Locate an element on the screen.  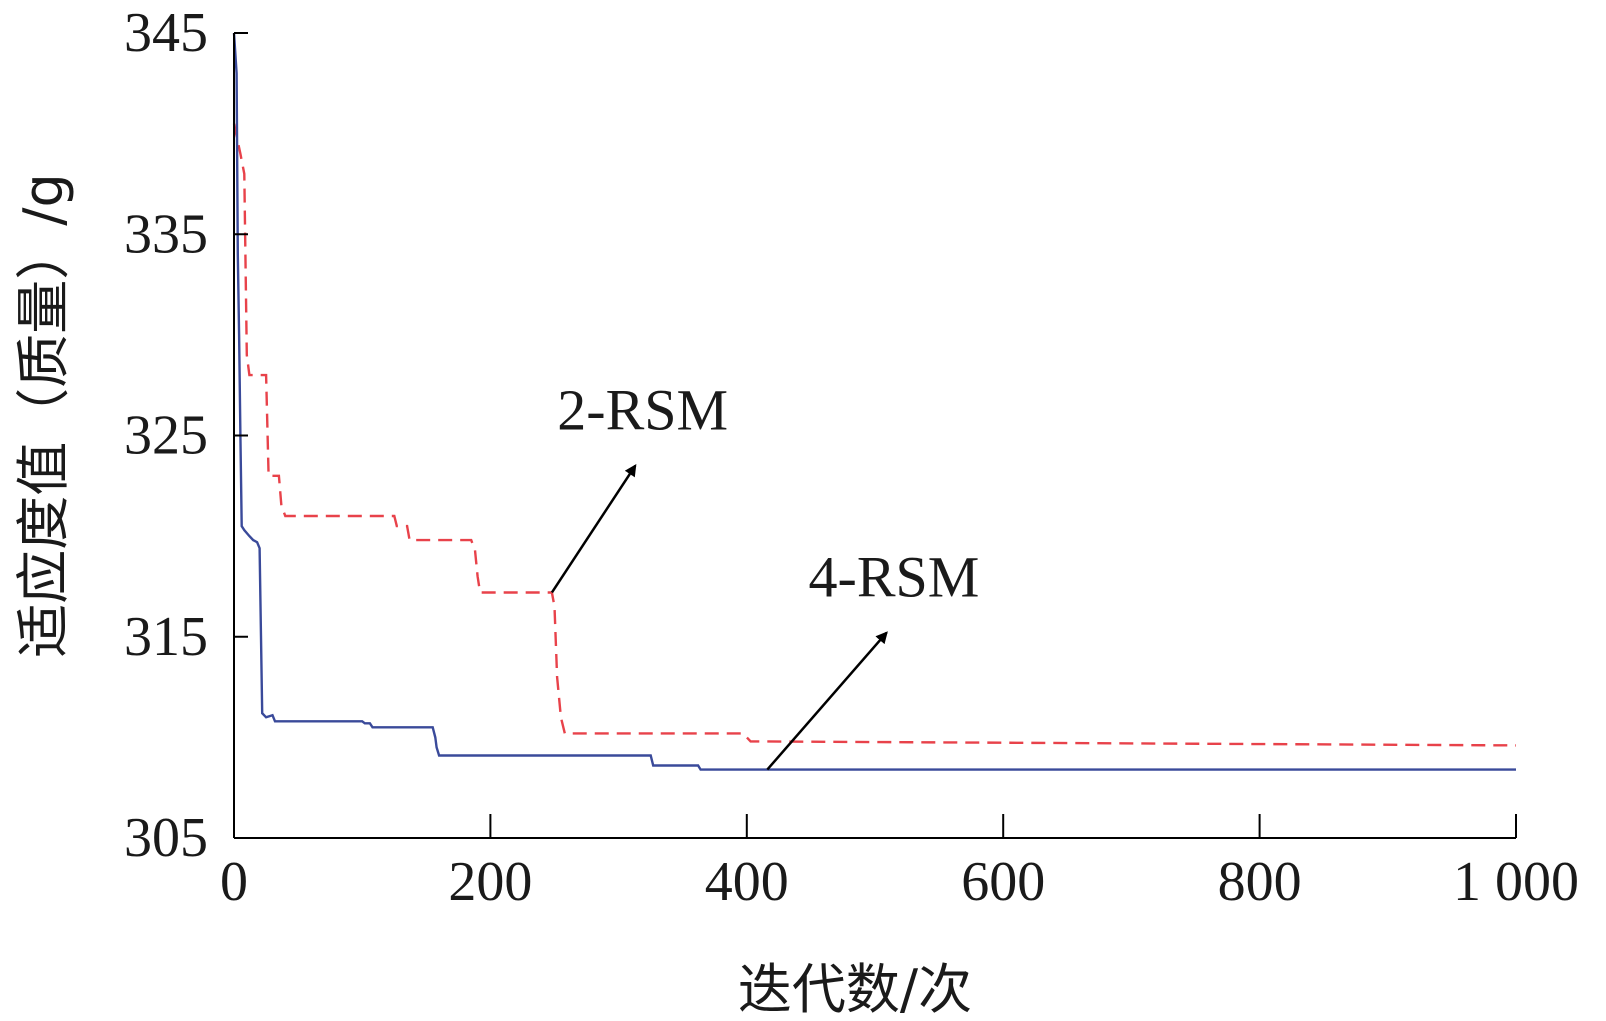
annotation-label-2: 4-RSM is located at coordinates (894, 577).